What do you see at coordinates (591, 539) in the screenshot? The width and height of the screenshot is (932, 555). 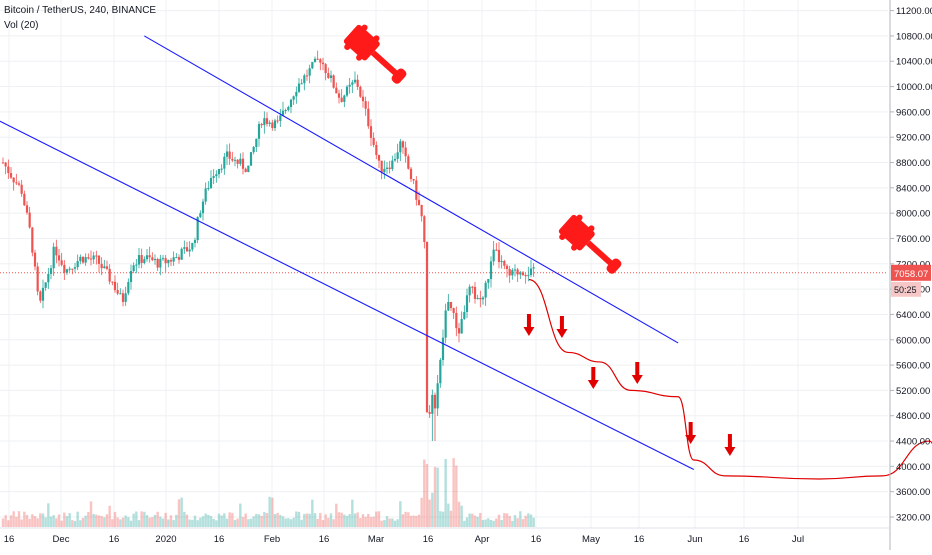 I see `x-tick-label: May` at bounding box center [591, 539].